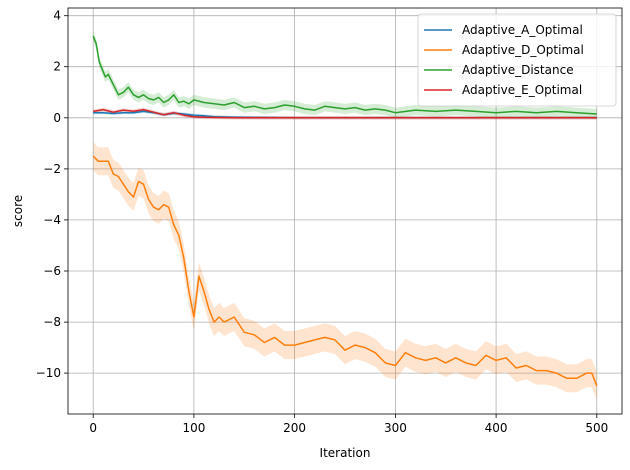 This screenshot has height=470, width=630. I want to click on x-tick-label: 0, so click(93, 428).